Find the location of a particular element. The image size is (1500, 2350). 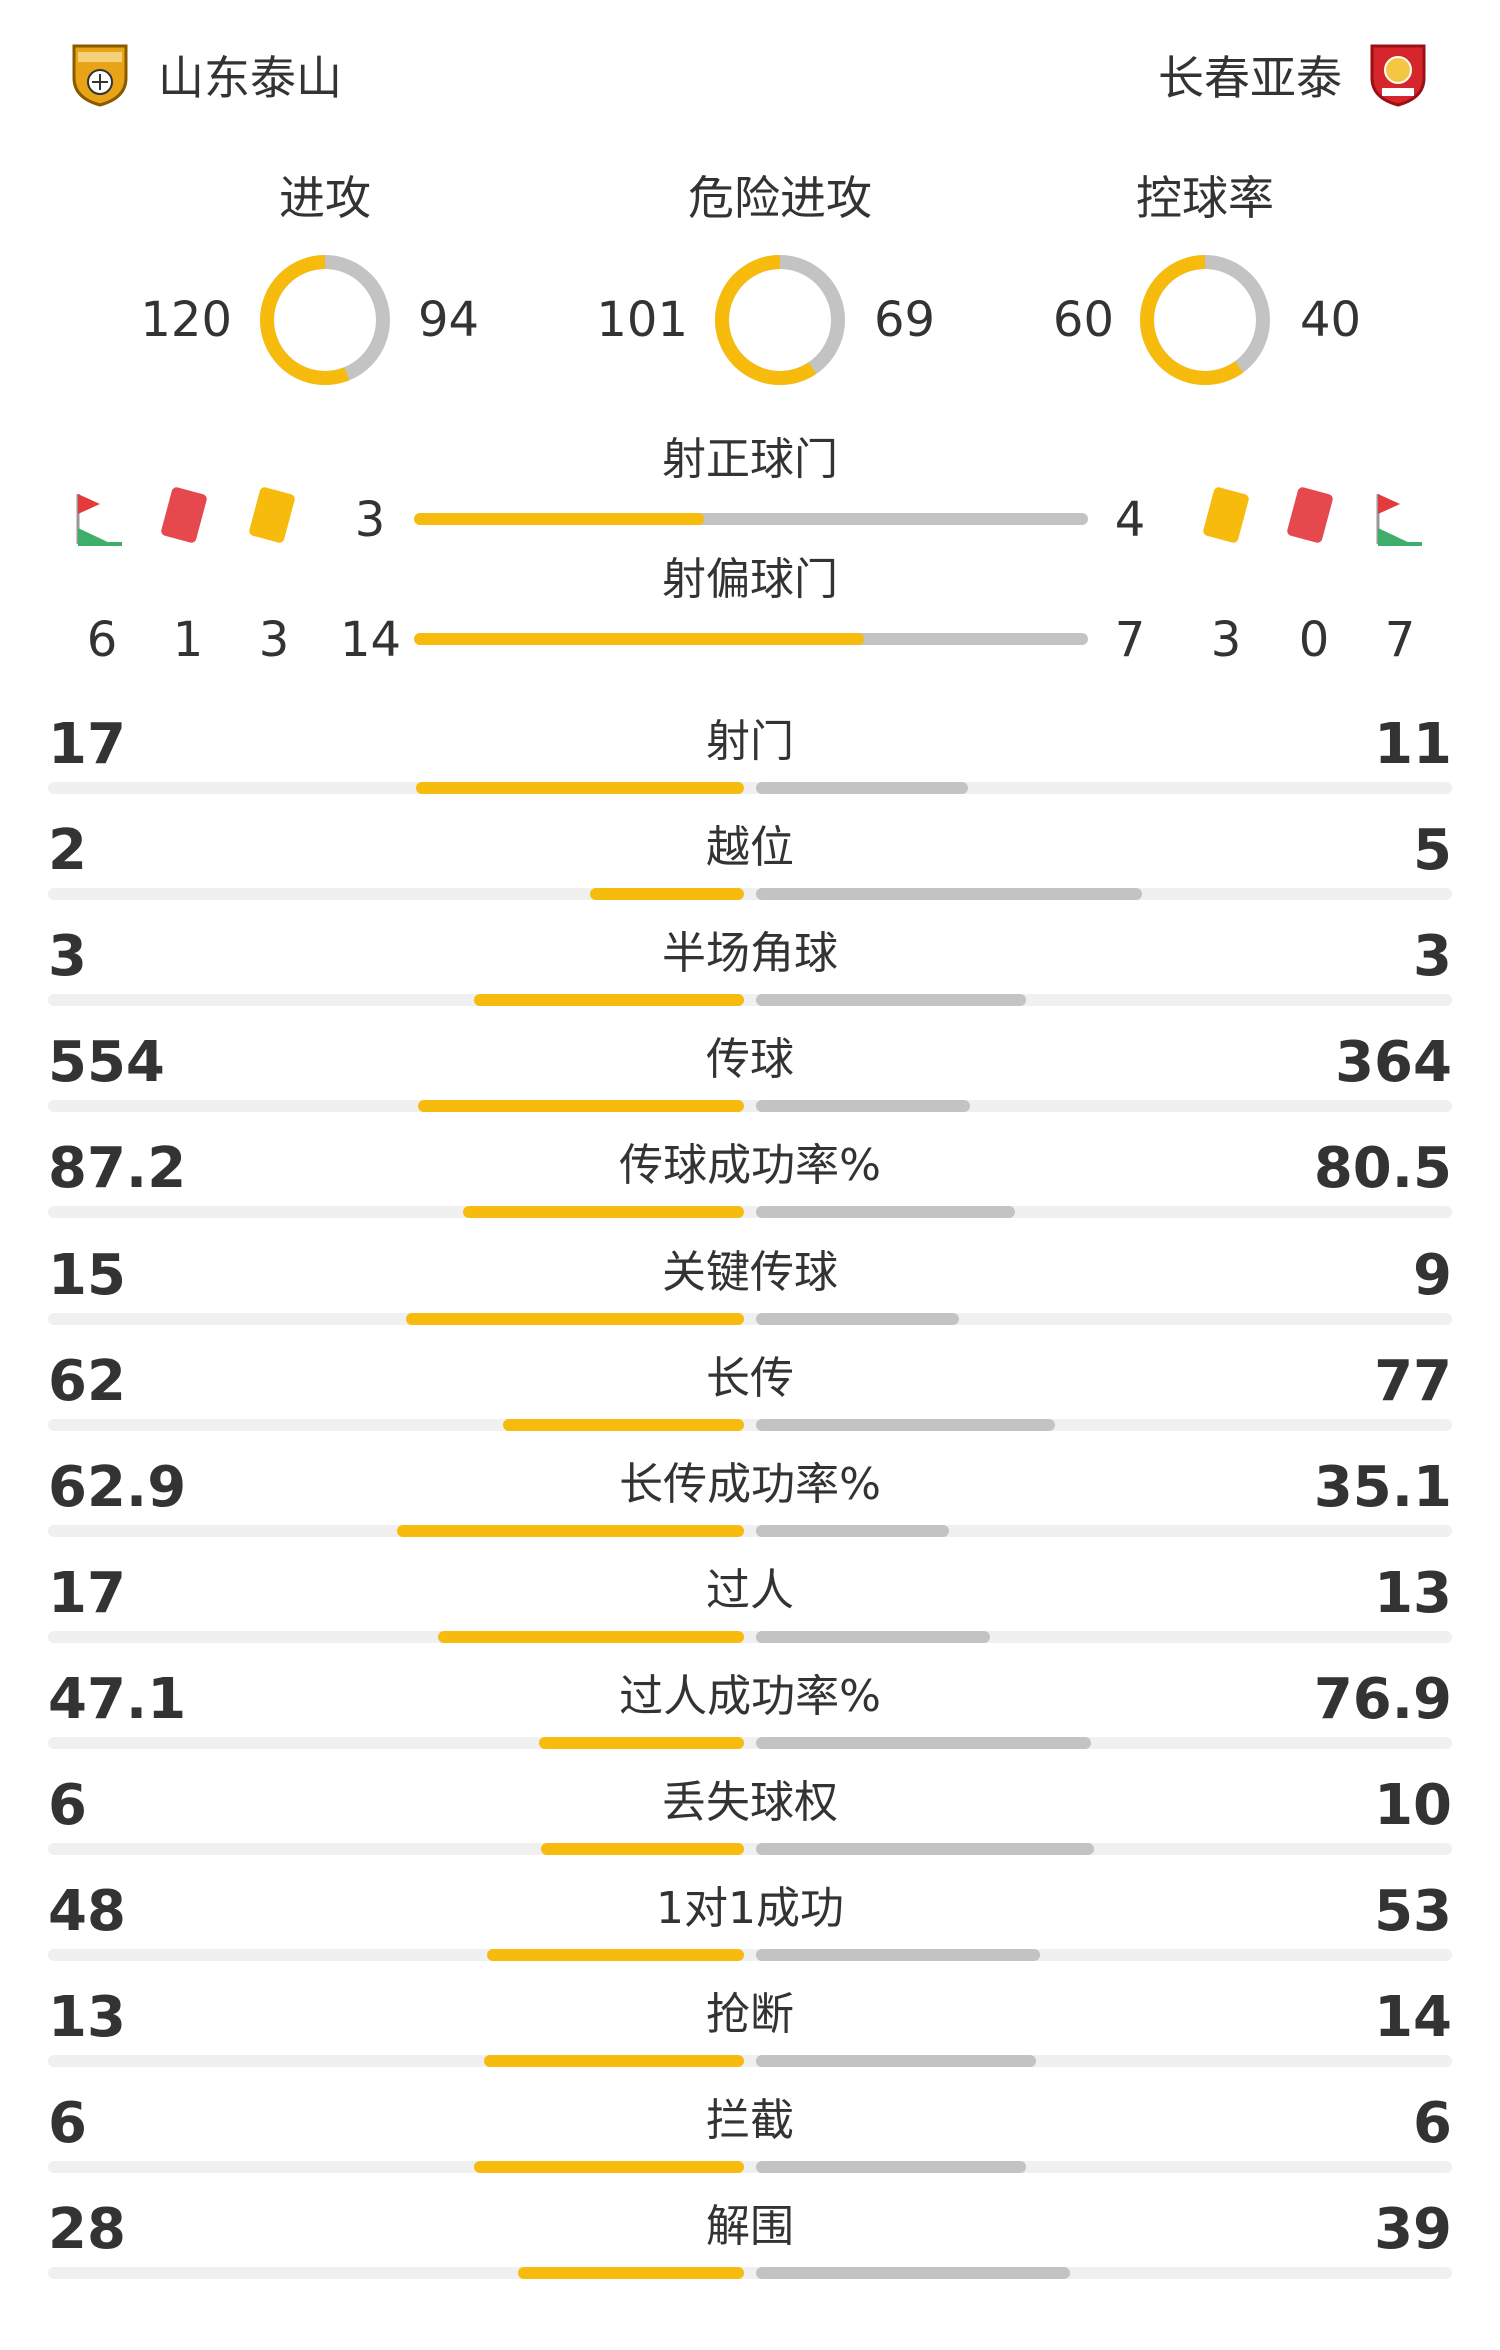

shots-off-home-fill is located at coordinates (639, 639).